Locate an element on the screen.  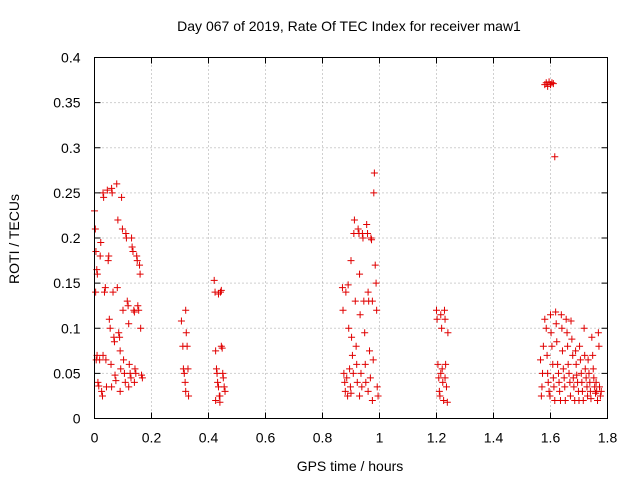
y-tick-label: 0.1 is located at coordinates (71, 328).